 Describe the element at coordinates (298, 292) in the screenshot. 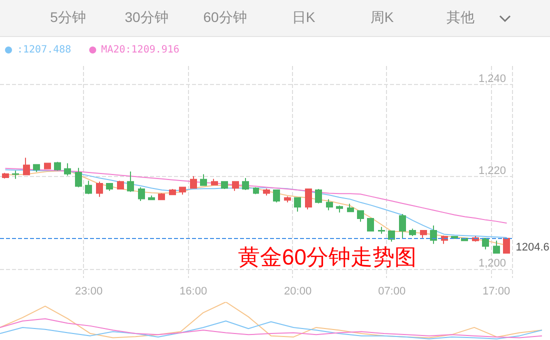

I see `x-tick-label: 20:00` at that location.